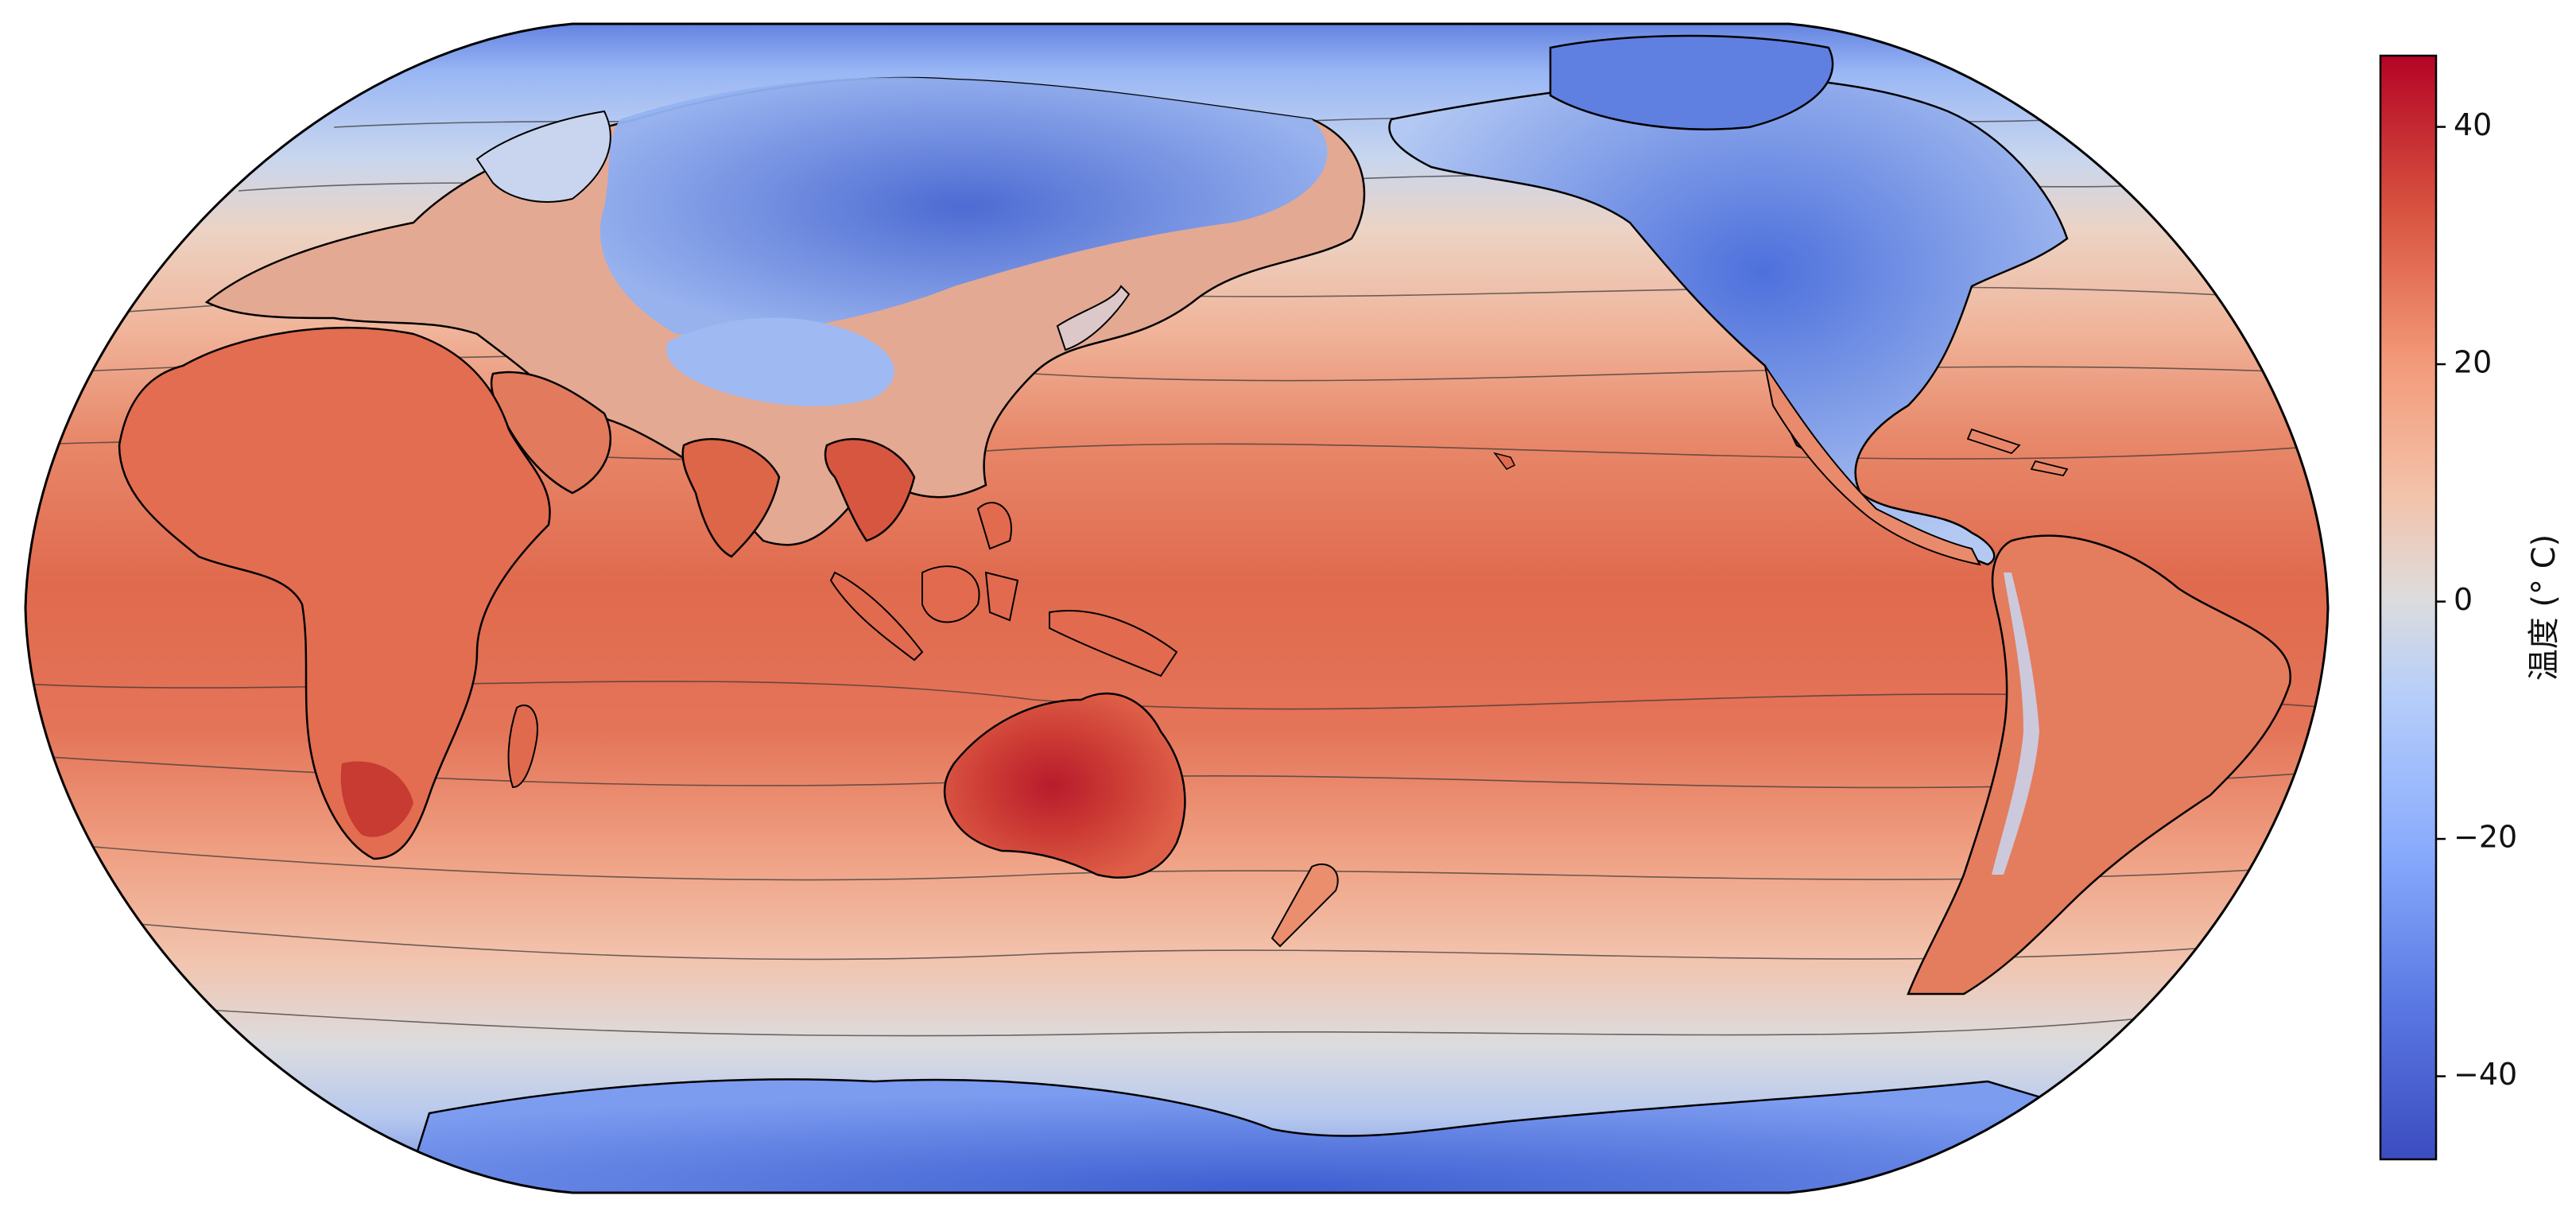 This screenshot has height=1215, width=2576. I want to click on madagascar, so click(522, 746).